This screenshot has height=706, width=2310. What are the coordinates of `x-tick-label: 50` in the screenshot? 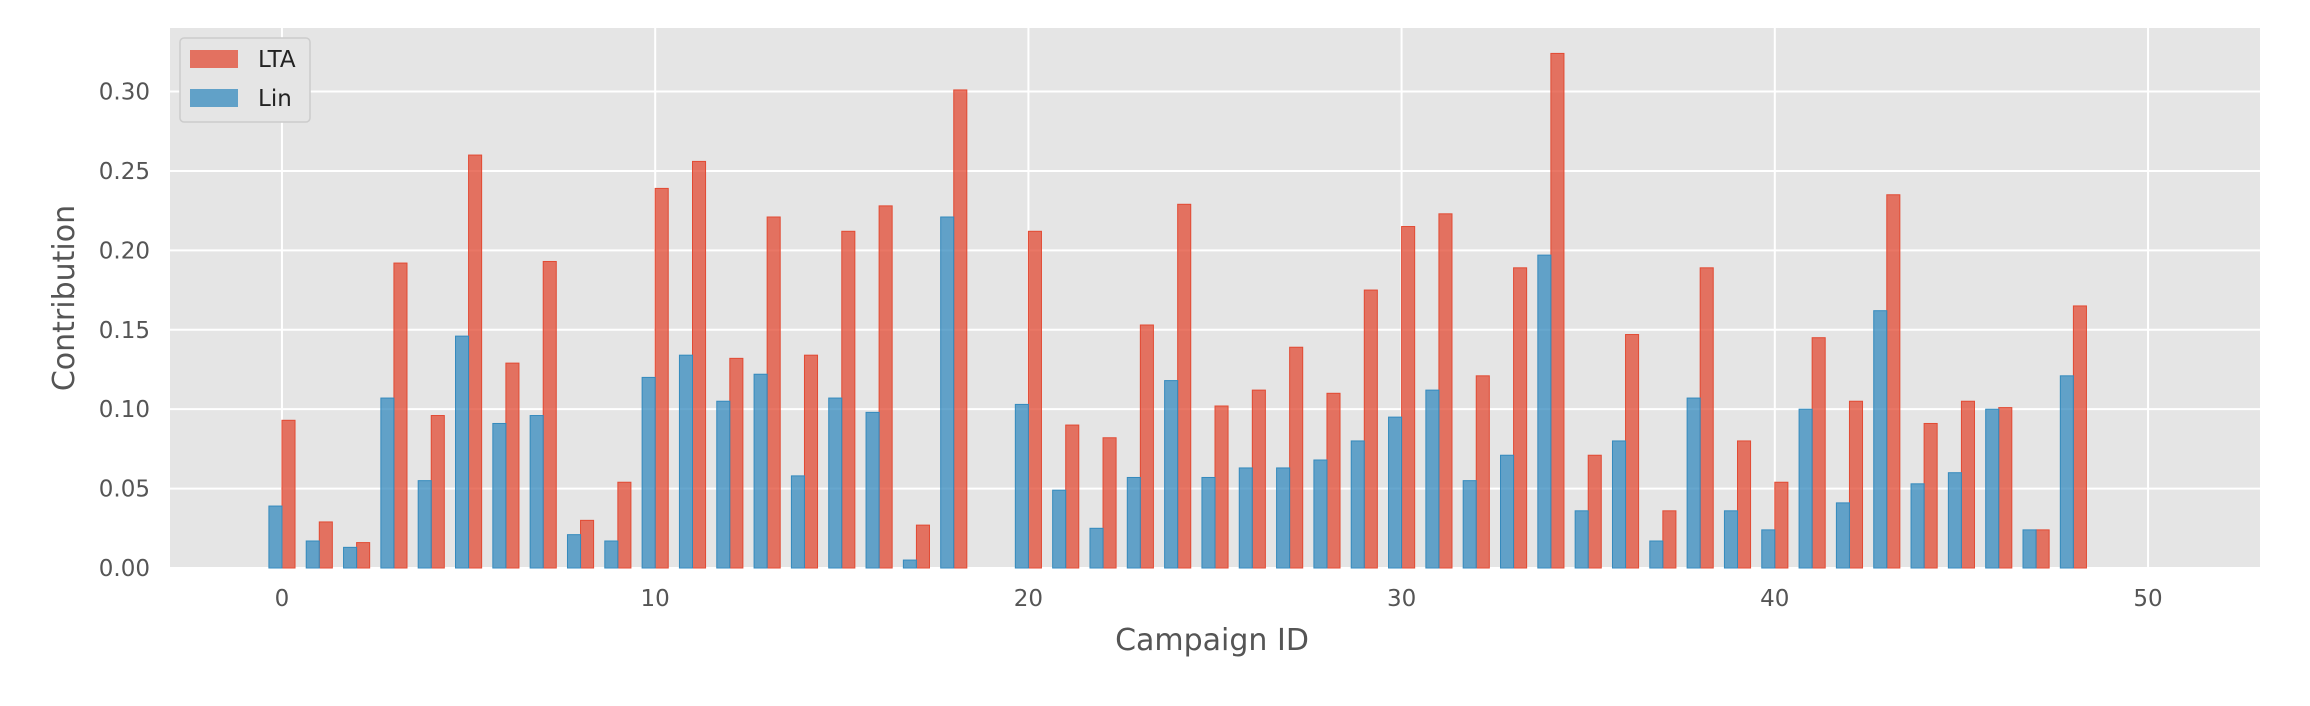 It's located at (2147, 599).